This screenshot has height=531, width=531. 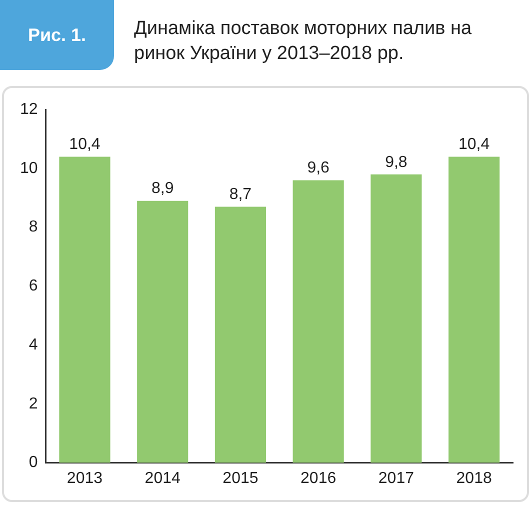 I want to click on x-tick-label: 2018, so click(x=474, y=478).